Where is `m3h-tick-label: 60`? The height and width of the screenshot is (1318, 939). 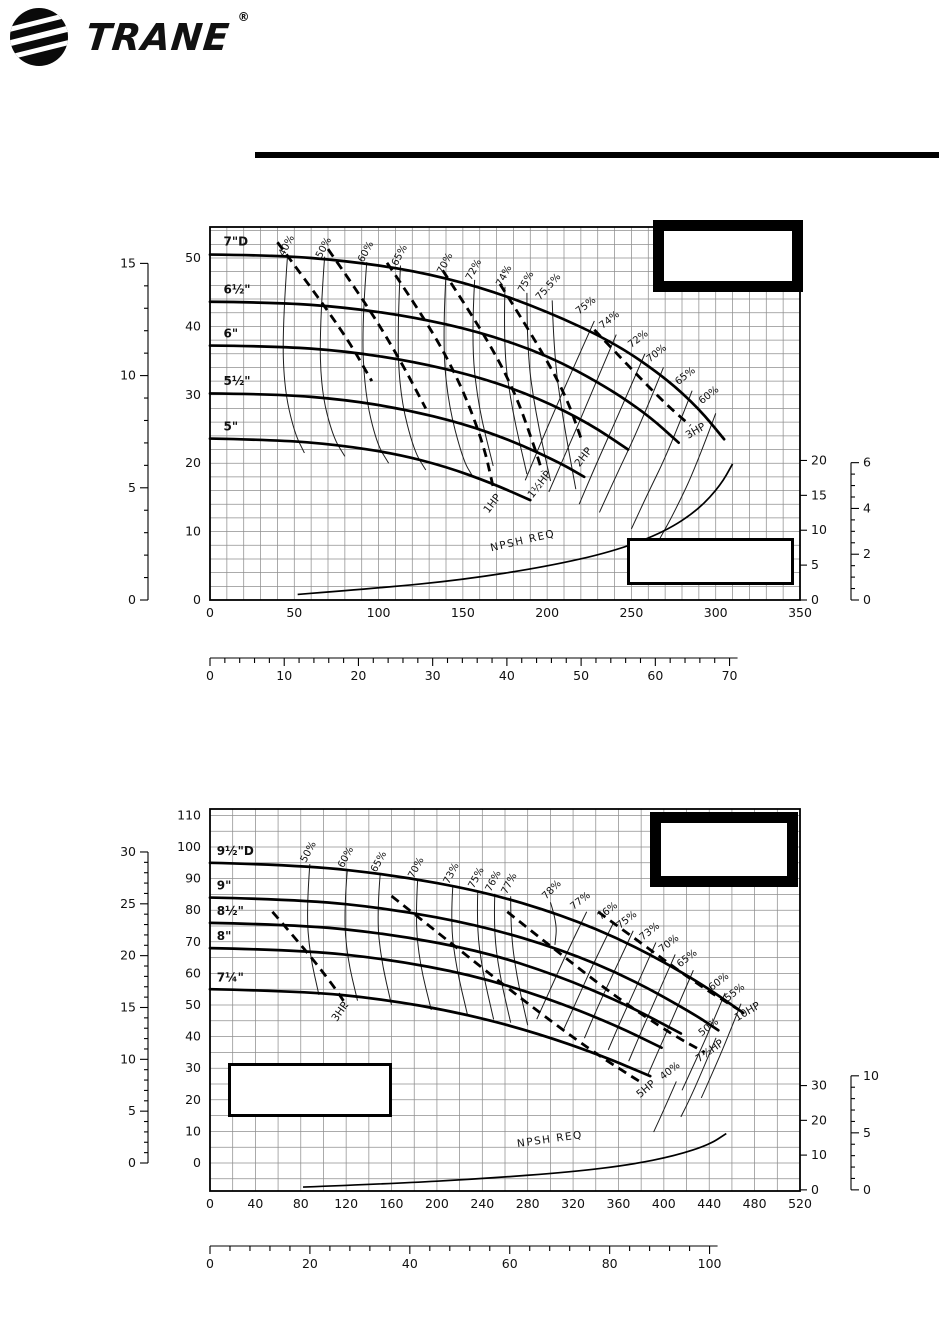
m3h-tick-label: 60 is located at coordinates (655, 675).